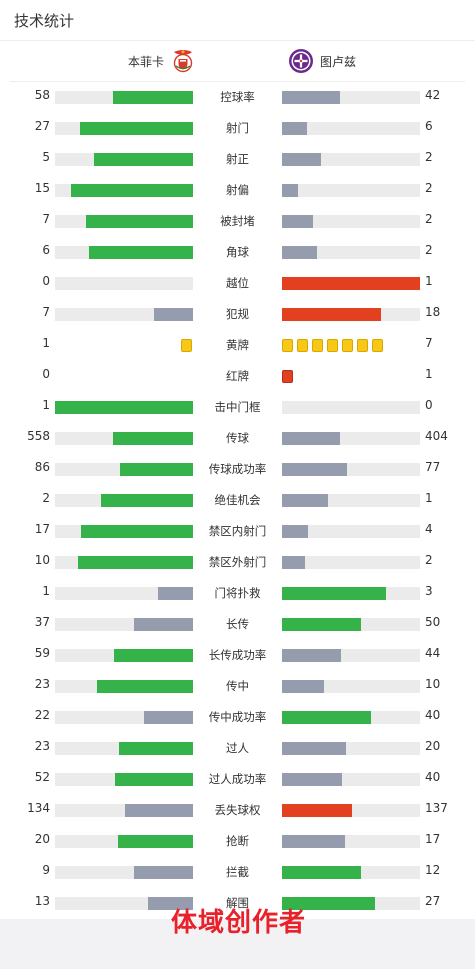  Describe the element at coordinates (237, 903) in the screenshot. I see `stat-row-clearances: 13 解围 27` at that location.